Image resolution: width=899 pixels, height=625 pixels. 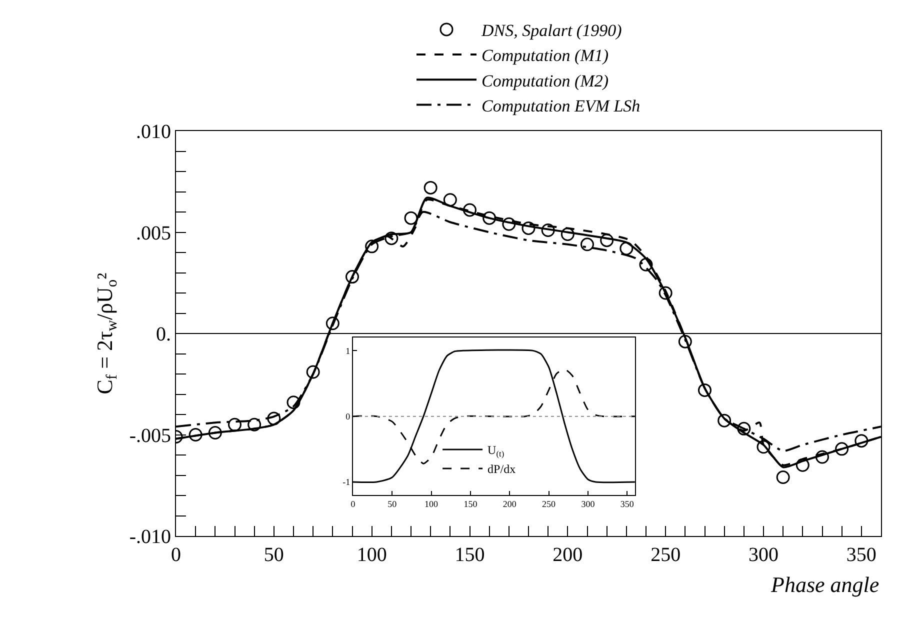 What do you see at coordinates (825, 584) in the screenshot?
I see `x-axis-title: Phase angle` at bounding box center [825, 584].